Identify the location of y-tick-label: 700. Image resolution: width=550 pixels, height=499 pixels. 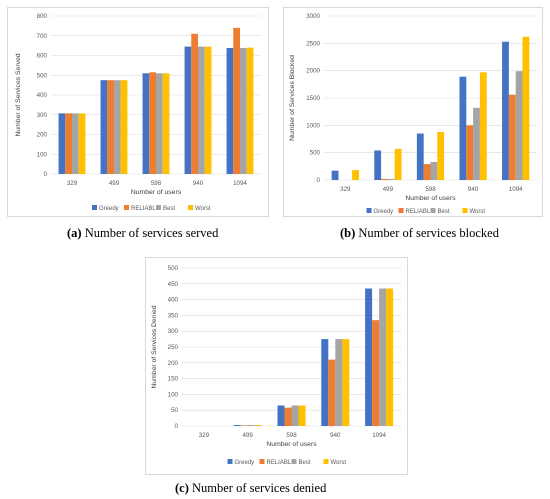
(42, 36).